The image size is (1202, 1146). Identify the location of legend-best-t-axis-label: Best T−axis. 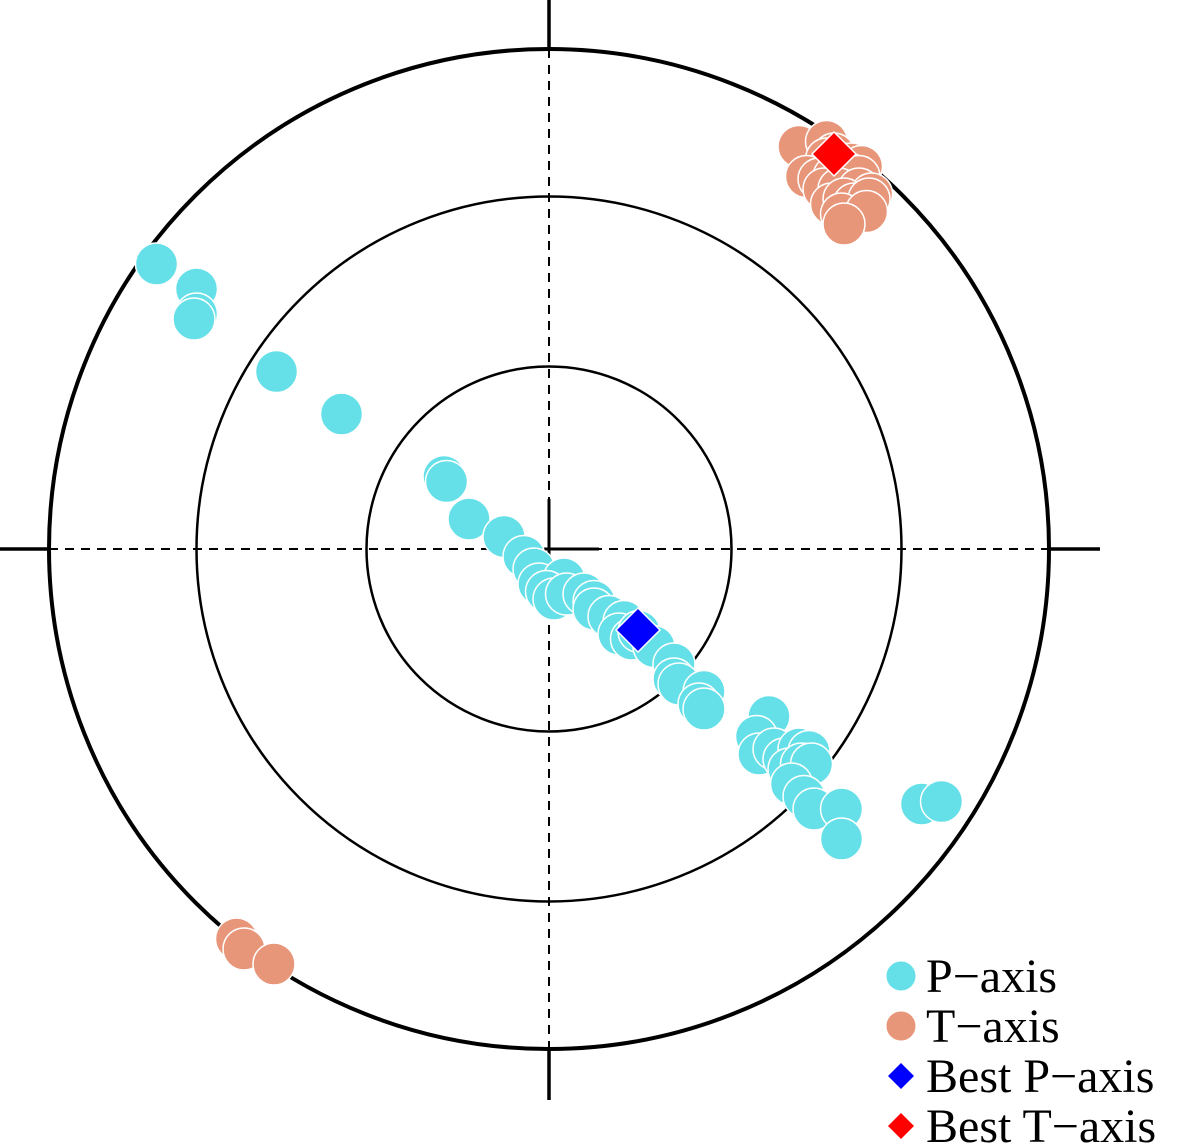
(1041, 1123).